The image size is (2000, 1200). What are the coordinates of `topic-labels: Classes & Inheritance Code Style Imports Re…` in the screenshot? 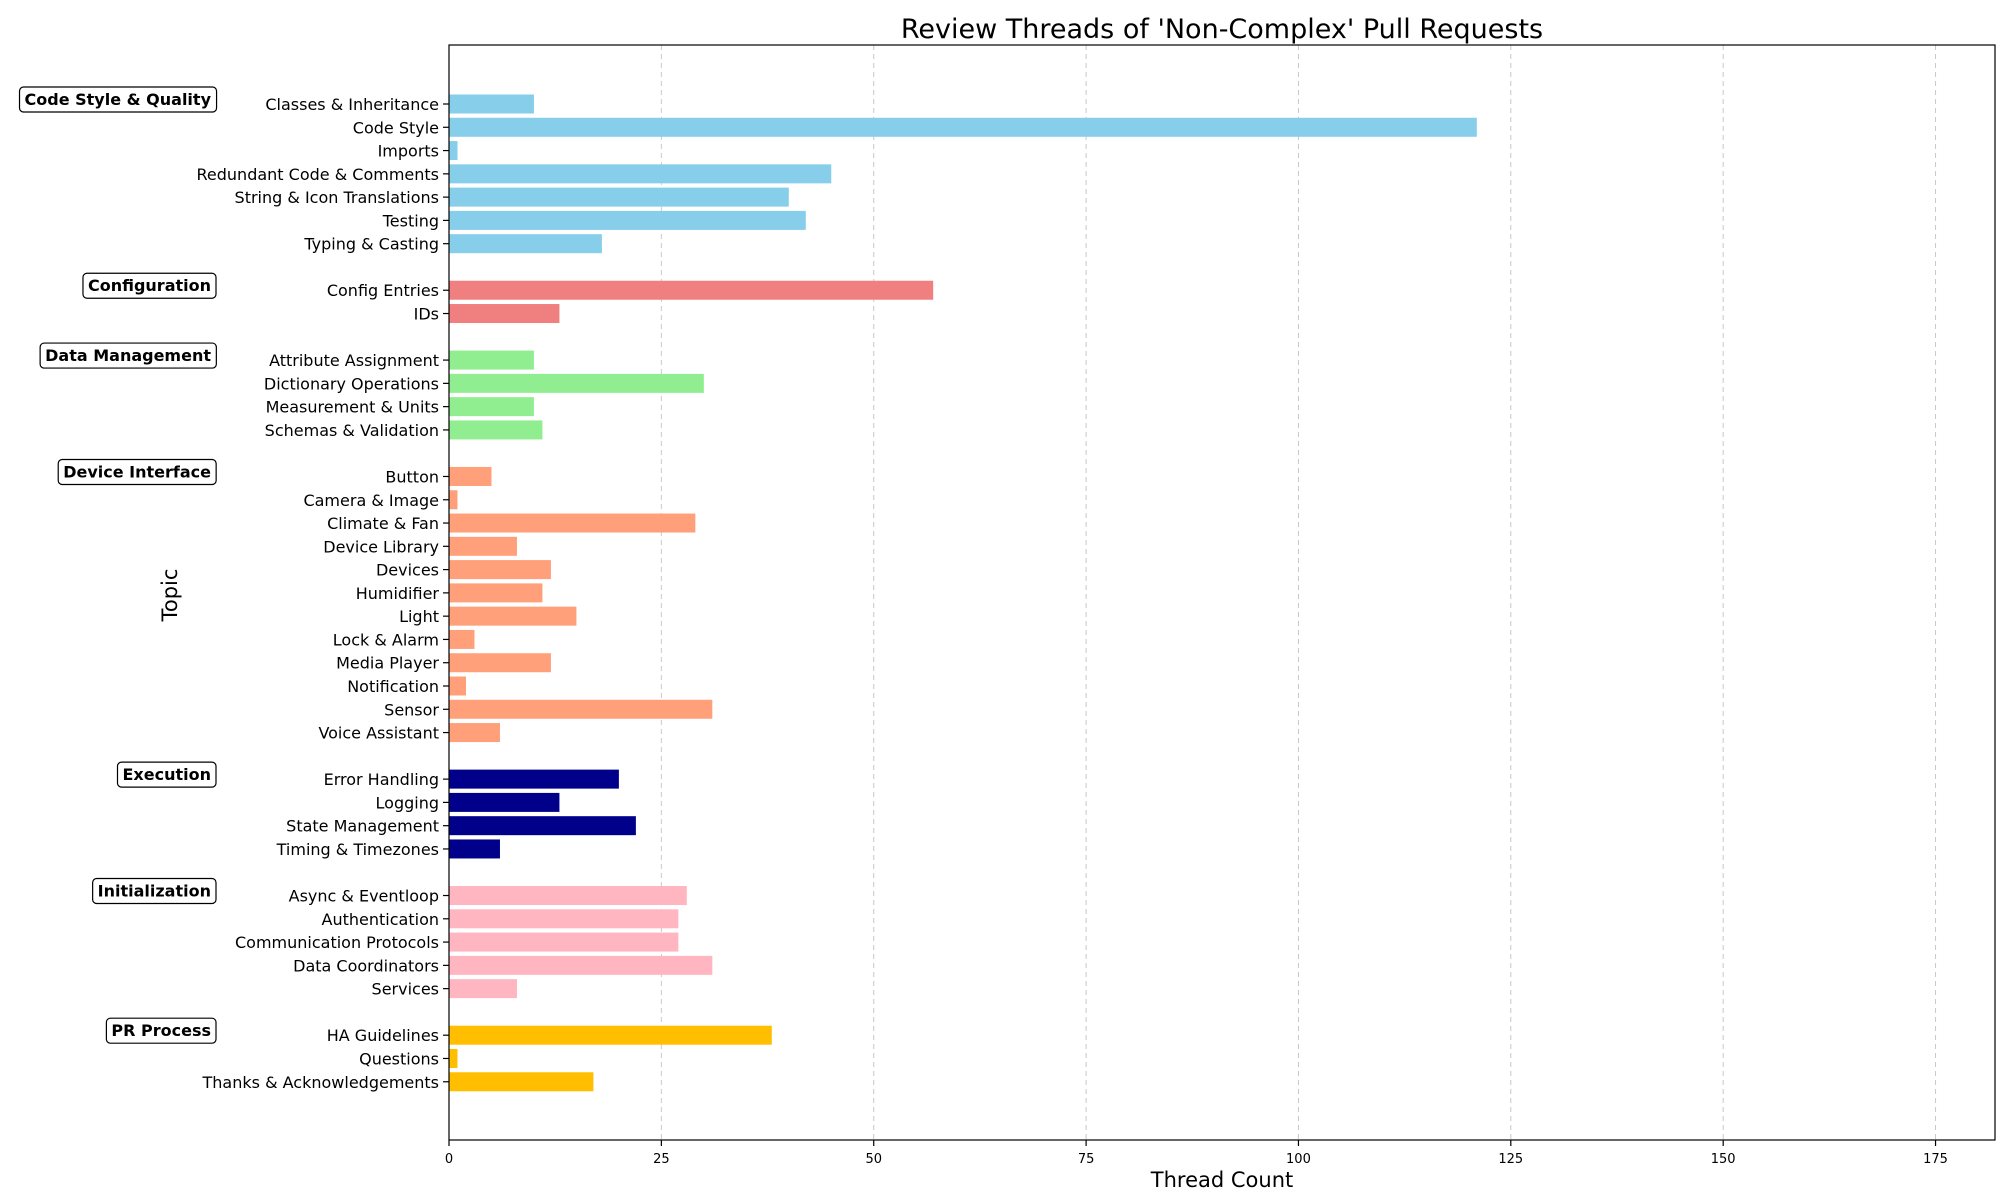 It's located at (323, 593).